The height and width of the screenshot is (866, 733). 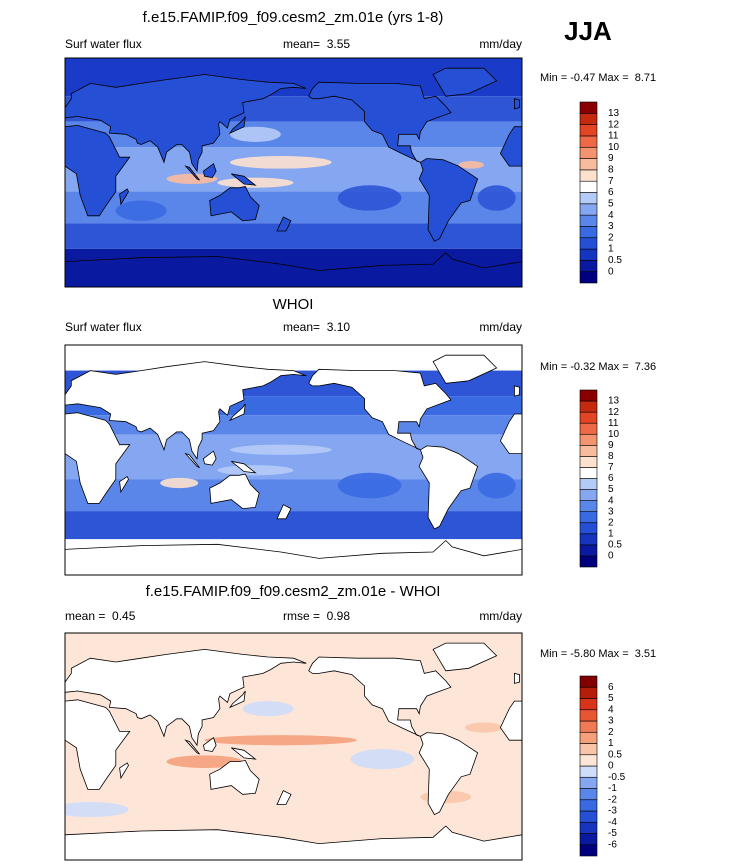 I want to click on panel-title: f.e15.FAMIP.f09_f09.cesm2_zm.01e - WHOI, so click(x=293, y=591).